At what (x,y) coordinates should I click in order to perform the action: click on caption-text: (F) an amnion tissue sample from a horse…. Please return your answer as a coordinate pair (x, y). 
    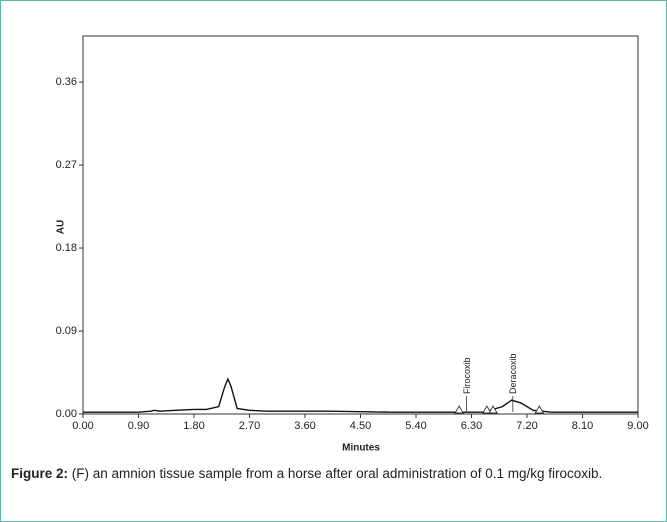
    Looking at the image, I should click on (335, 473).